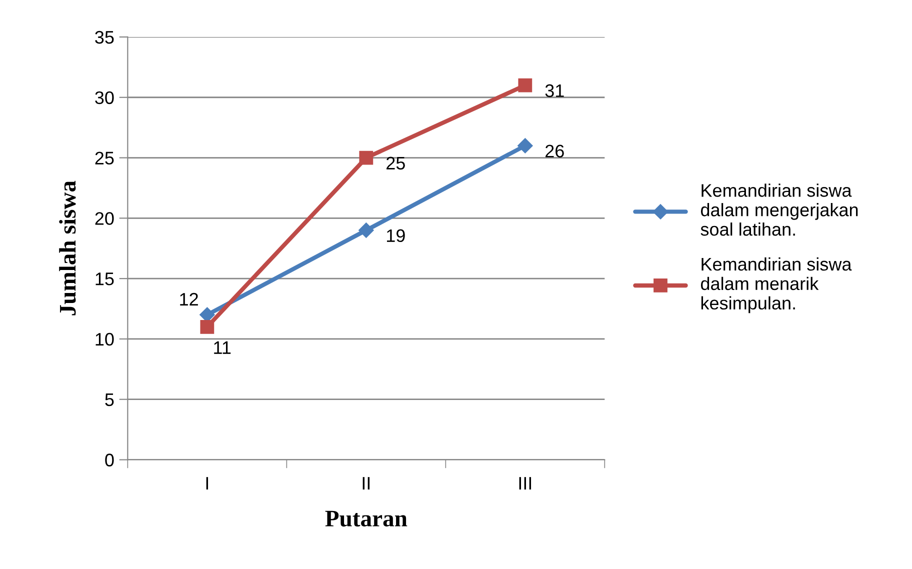 The width and height of the screenshot is (912, 569). I want to click on x-axis-title: Putaran, so click(366, 518).